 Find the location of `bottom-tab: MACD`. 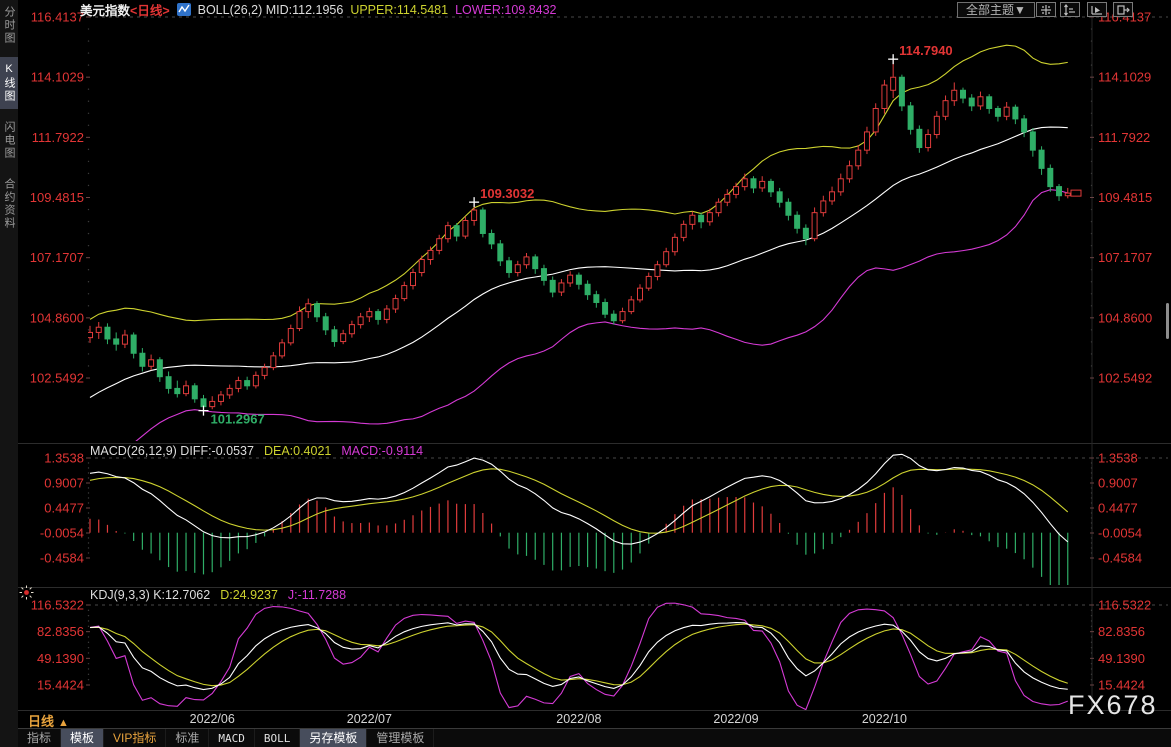

bottom-tab: MACD is located at coordinates (232, 738).